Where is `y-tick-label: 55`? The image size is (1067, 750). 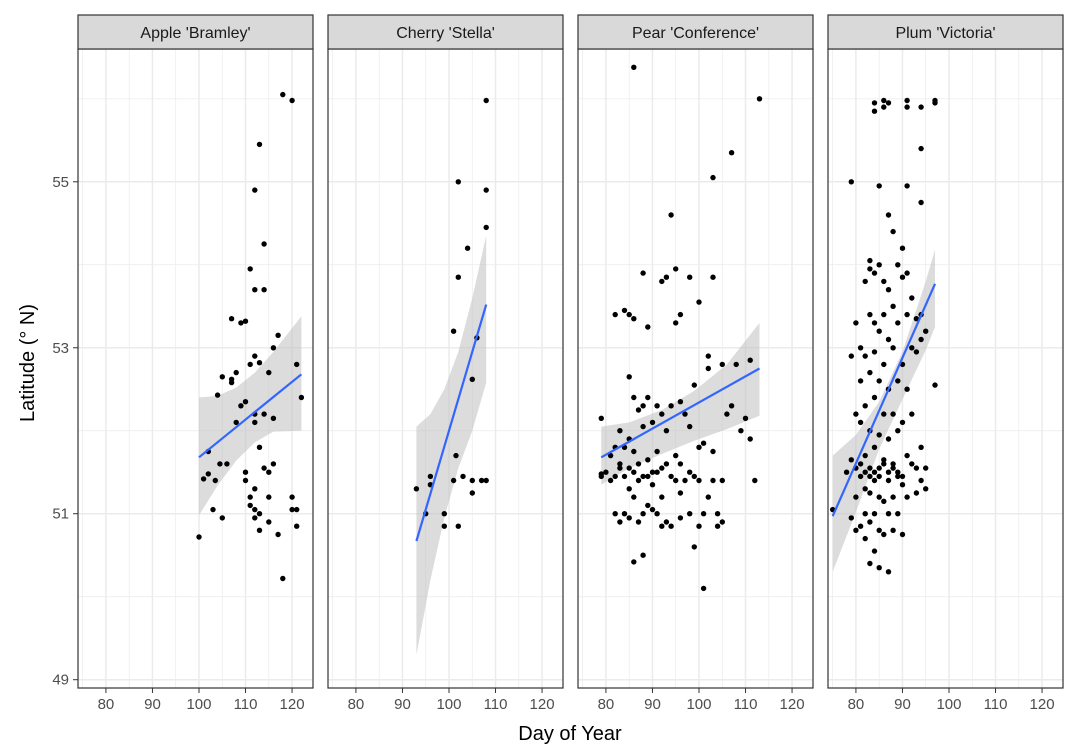
y-tick-label: 55 is located at coordinates (60, 182).